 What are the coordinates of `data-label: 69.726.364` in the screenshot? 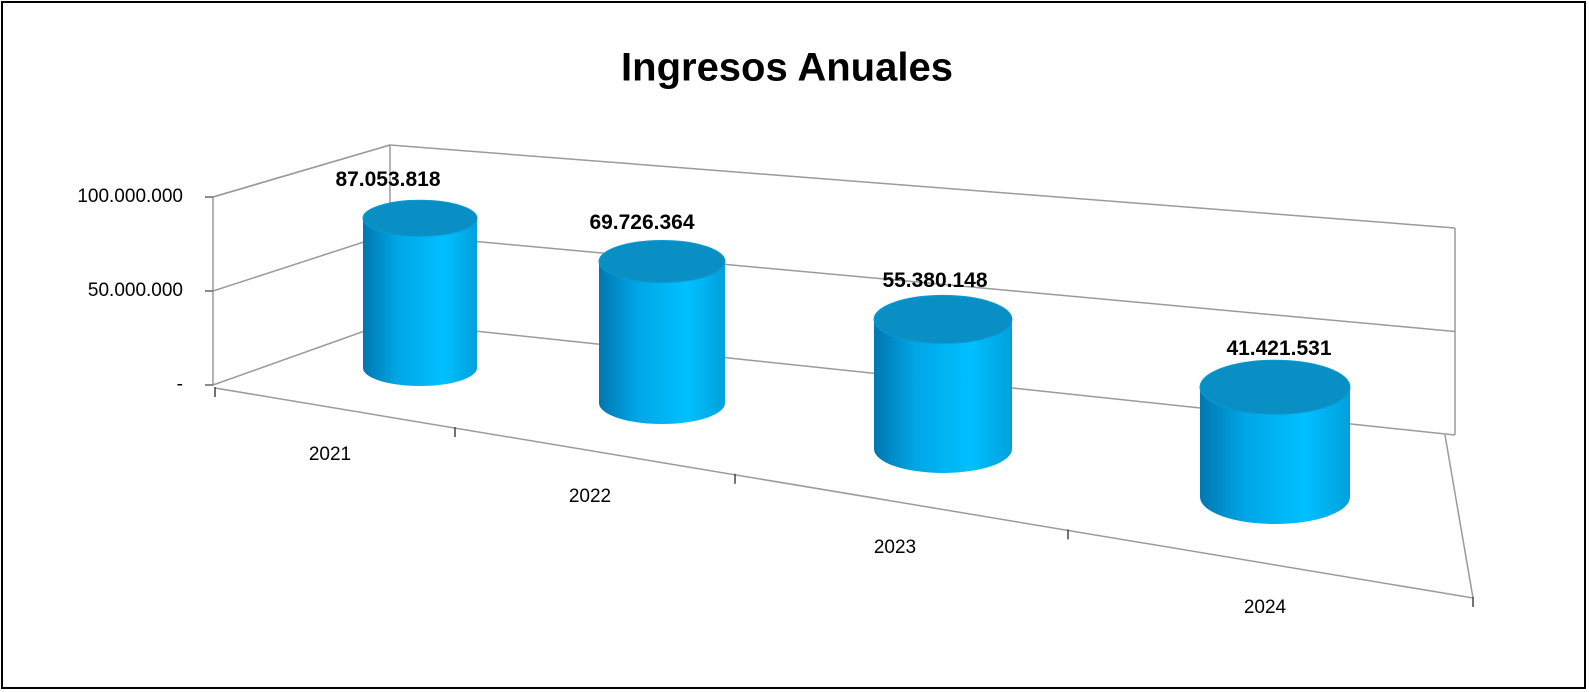 It's located at (641, 222).